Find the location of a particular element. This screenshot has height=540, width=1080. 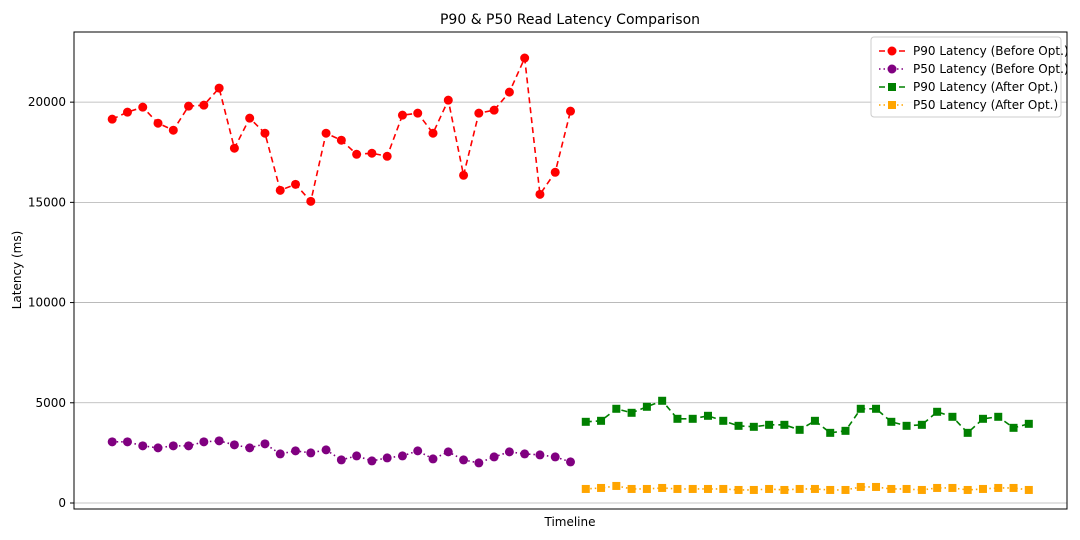

legend-label: P50 Latency (After Opt.) is located at coordinates (985, 105).